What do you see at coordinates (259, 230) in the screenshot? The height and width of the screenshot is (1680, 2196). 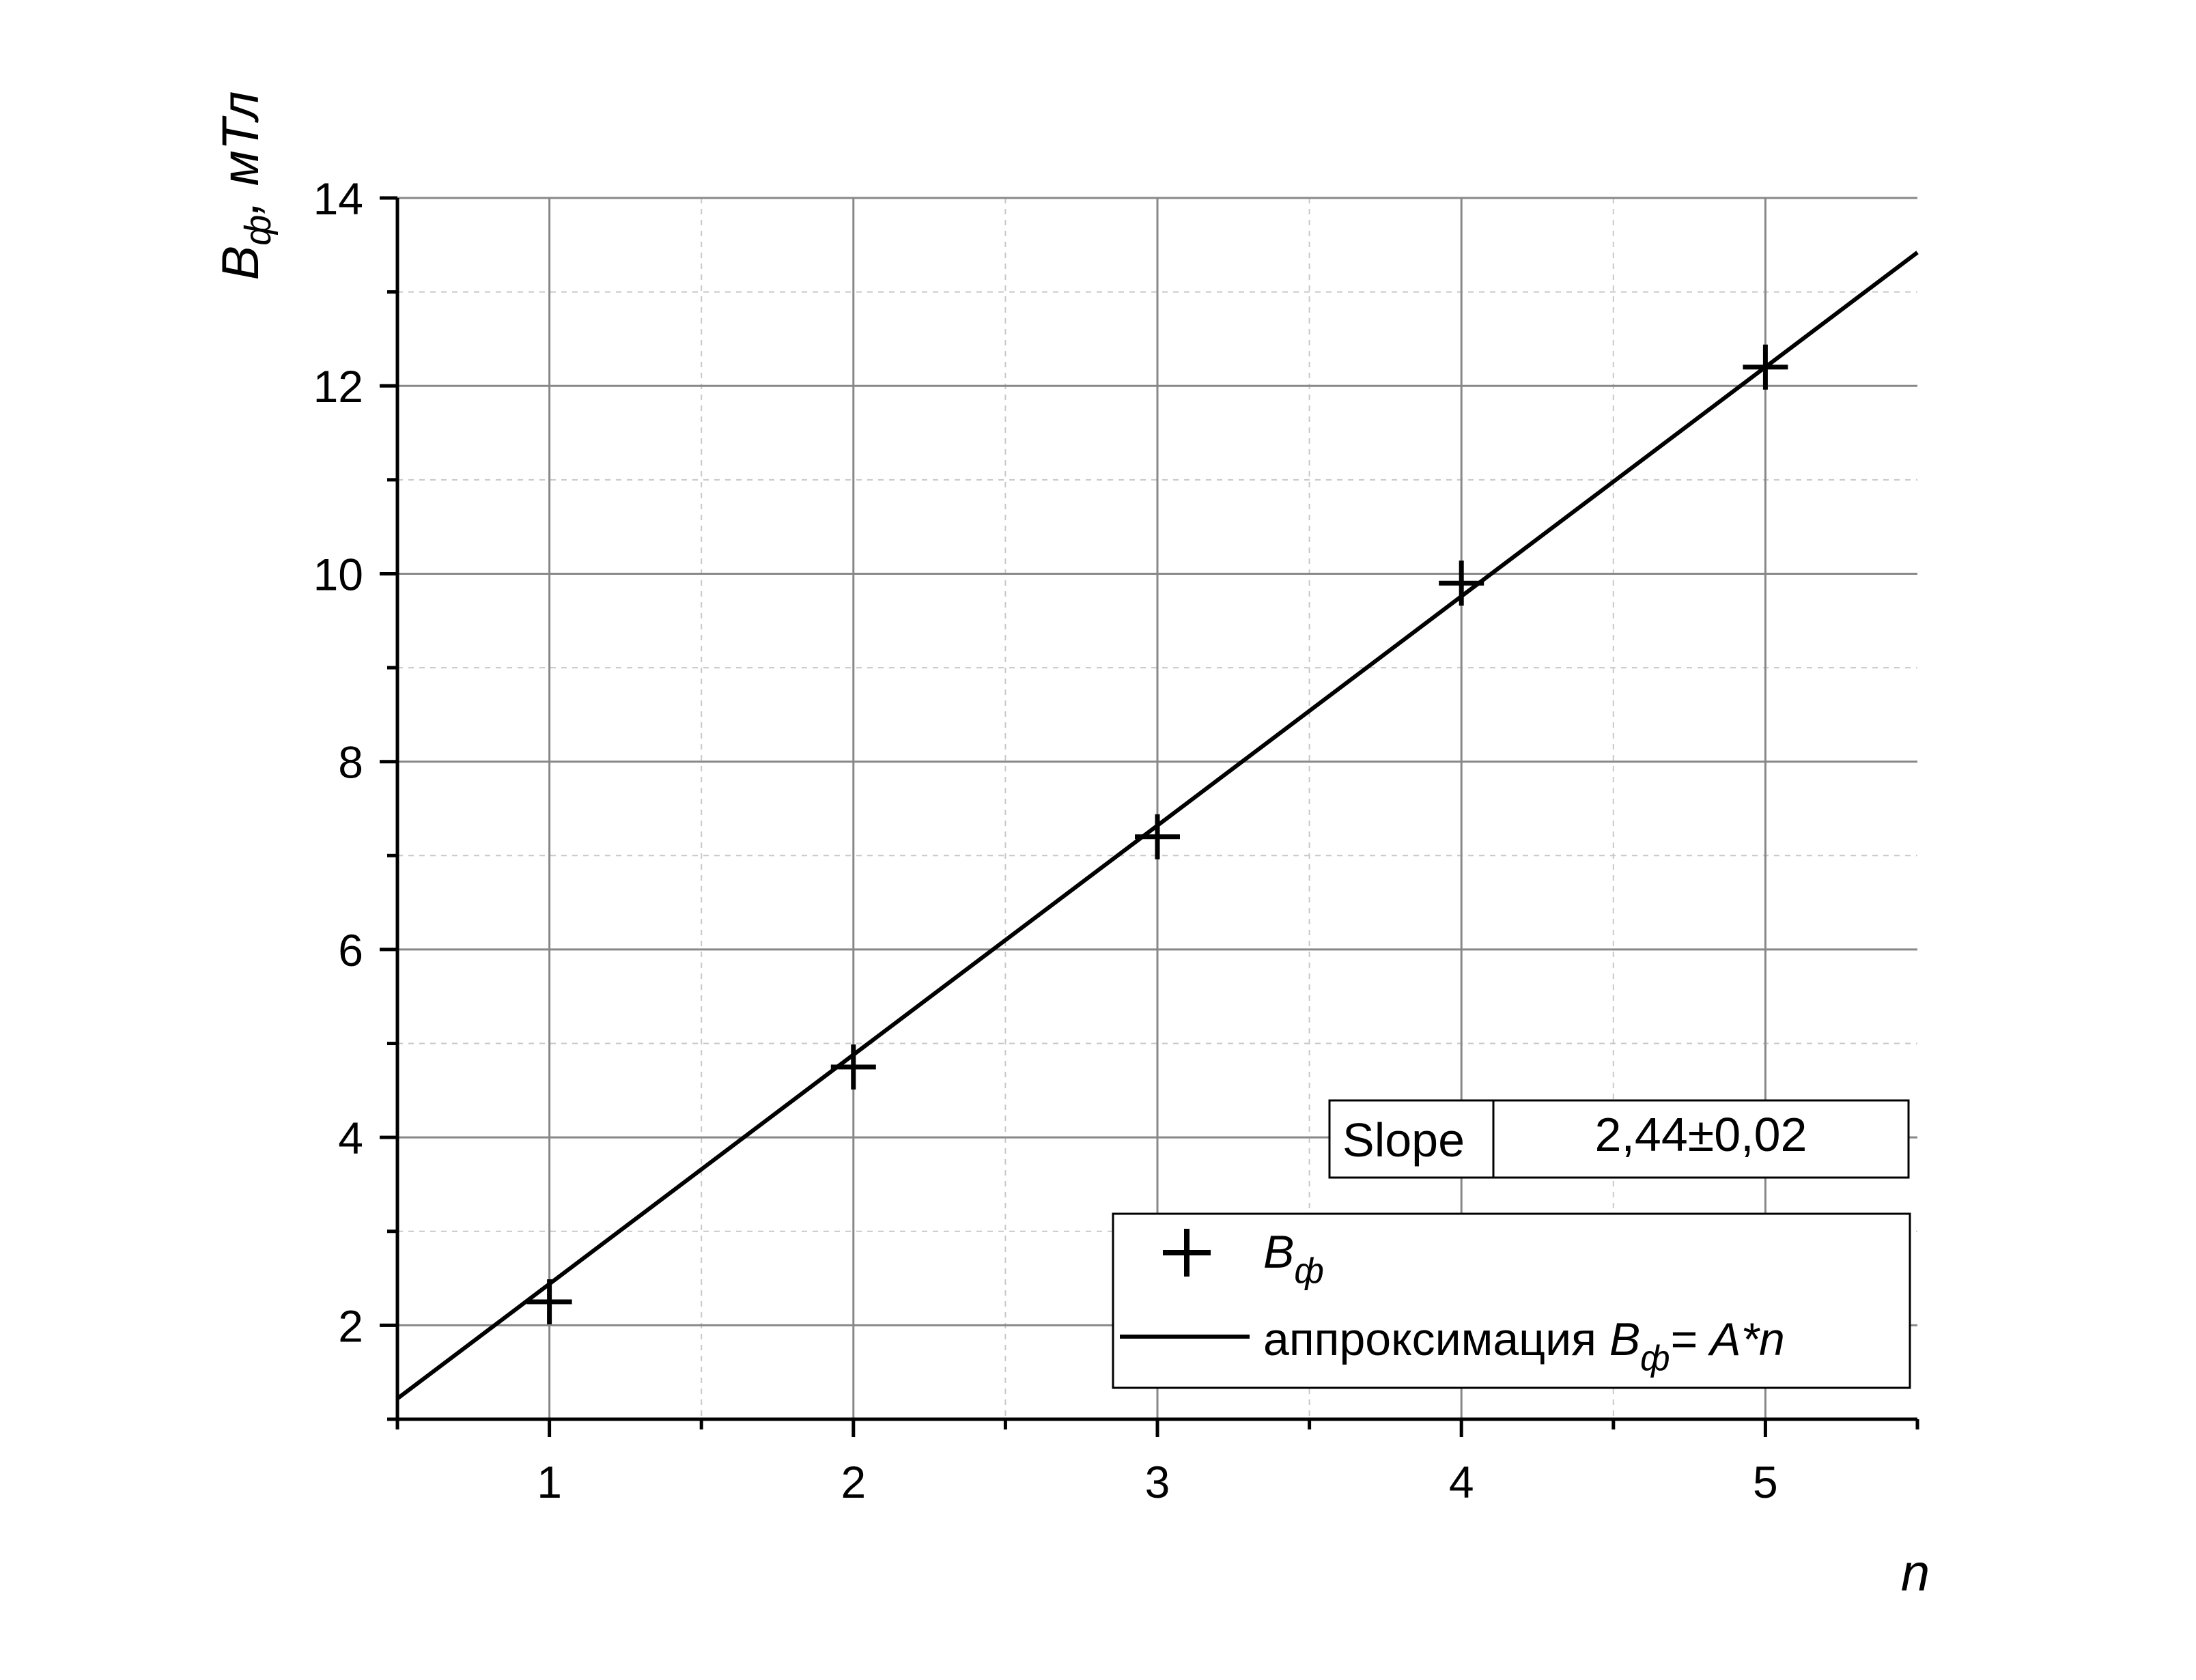 I see `y-axis-title-subscript: ф` at bounding box center [259, 230].